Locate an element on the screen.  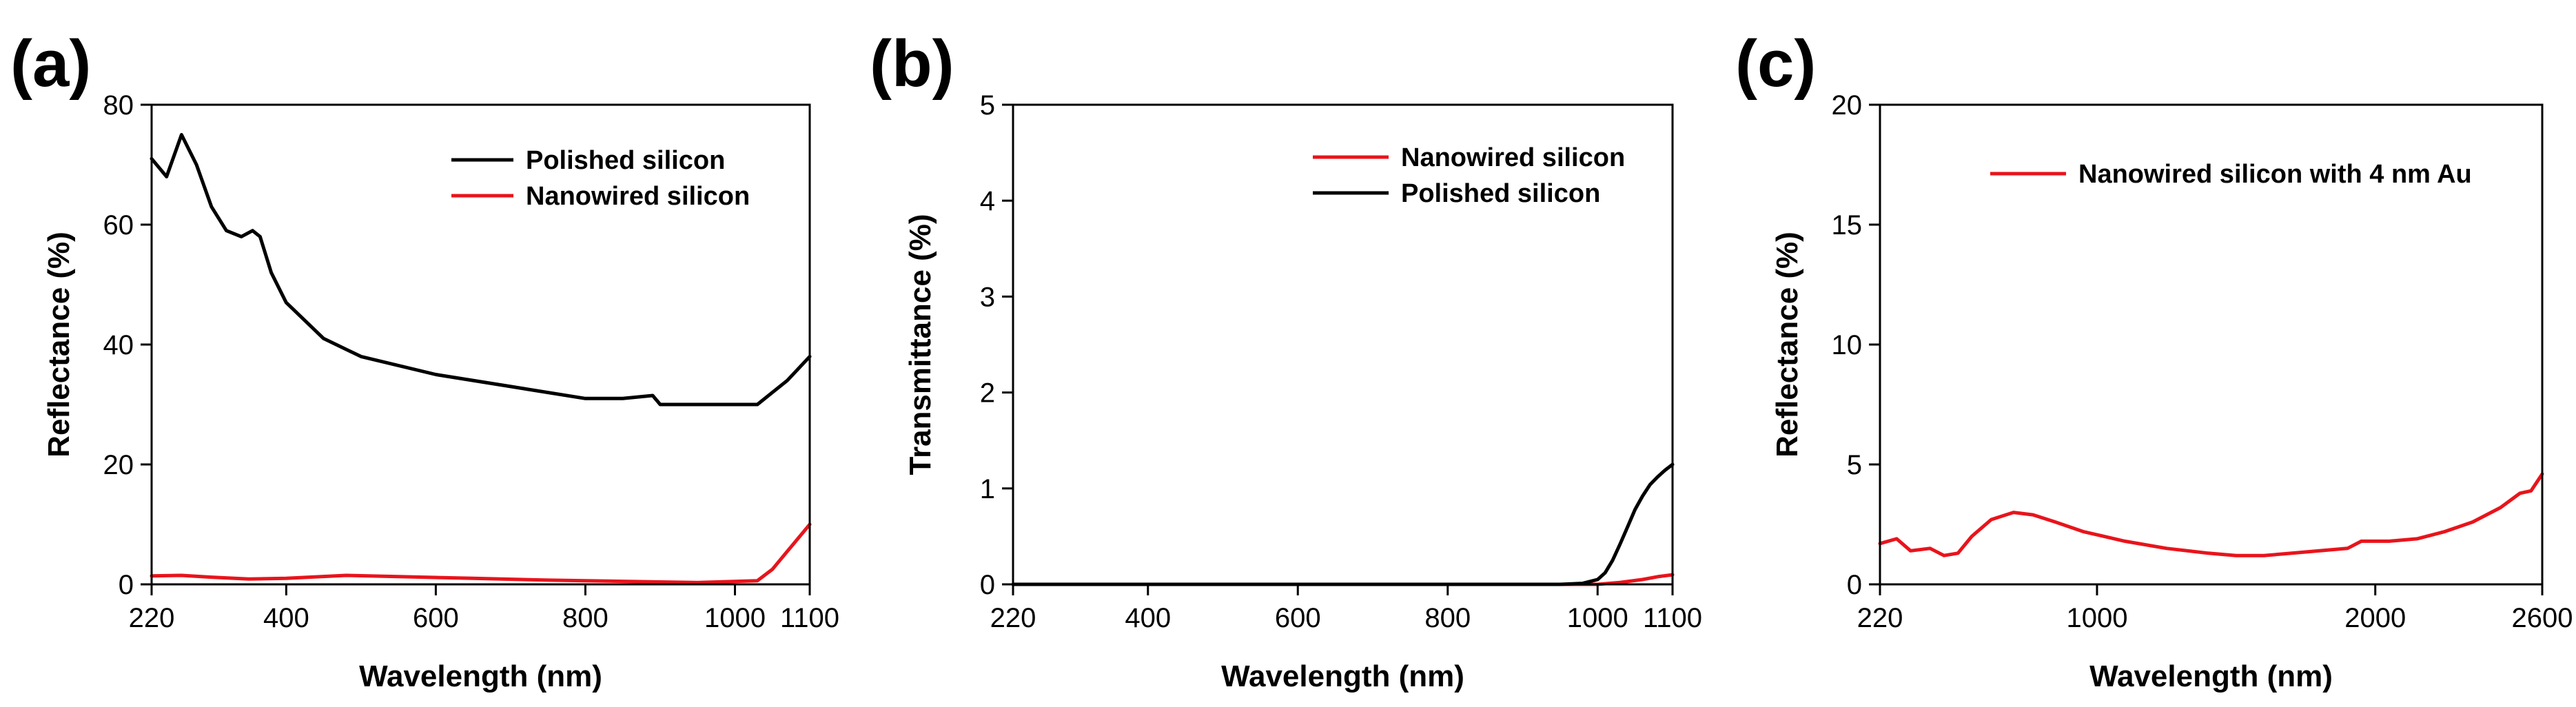
x-tick-label: 2600 is located at coordinates (2542, 618).